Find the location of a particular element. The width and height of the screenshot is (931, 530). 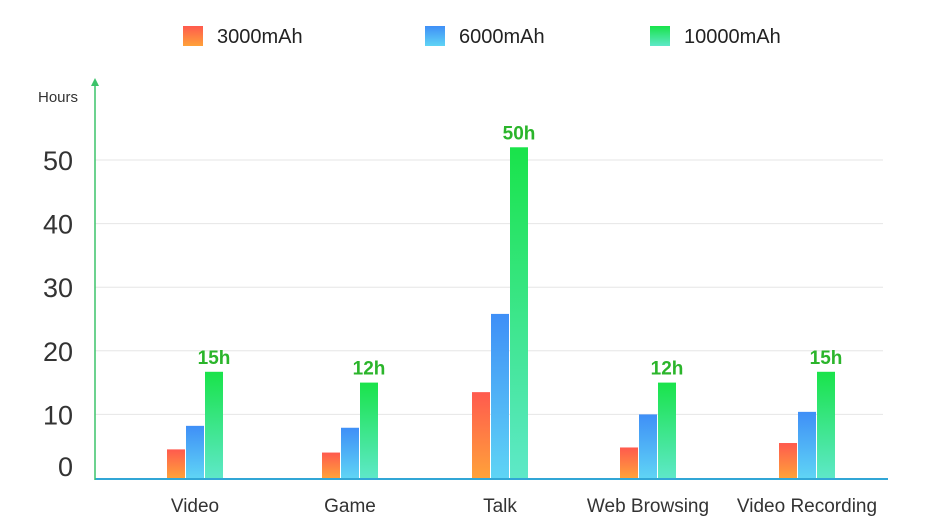

data-label-web-browsing: 12h is located at coordinates (667, 369).